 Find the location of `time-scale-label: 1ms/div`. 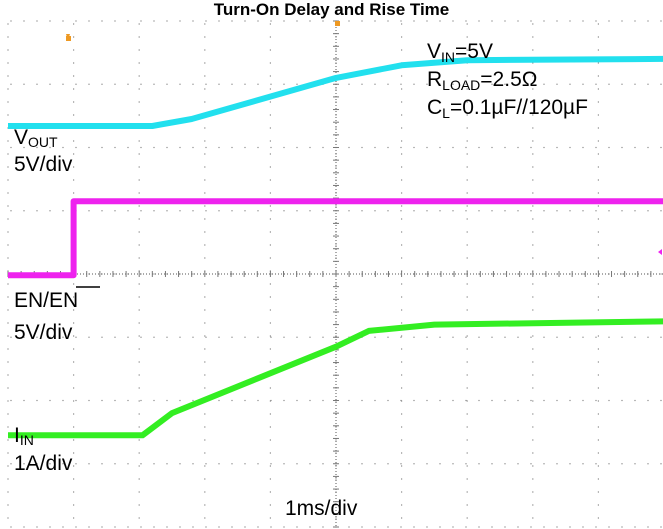

time-scale-label: 1ms/div is located at coordinates (321, 508).